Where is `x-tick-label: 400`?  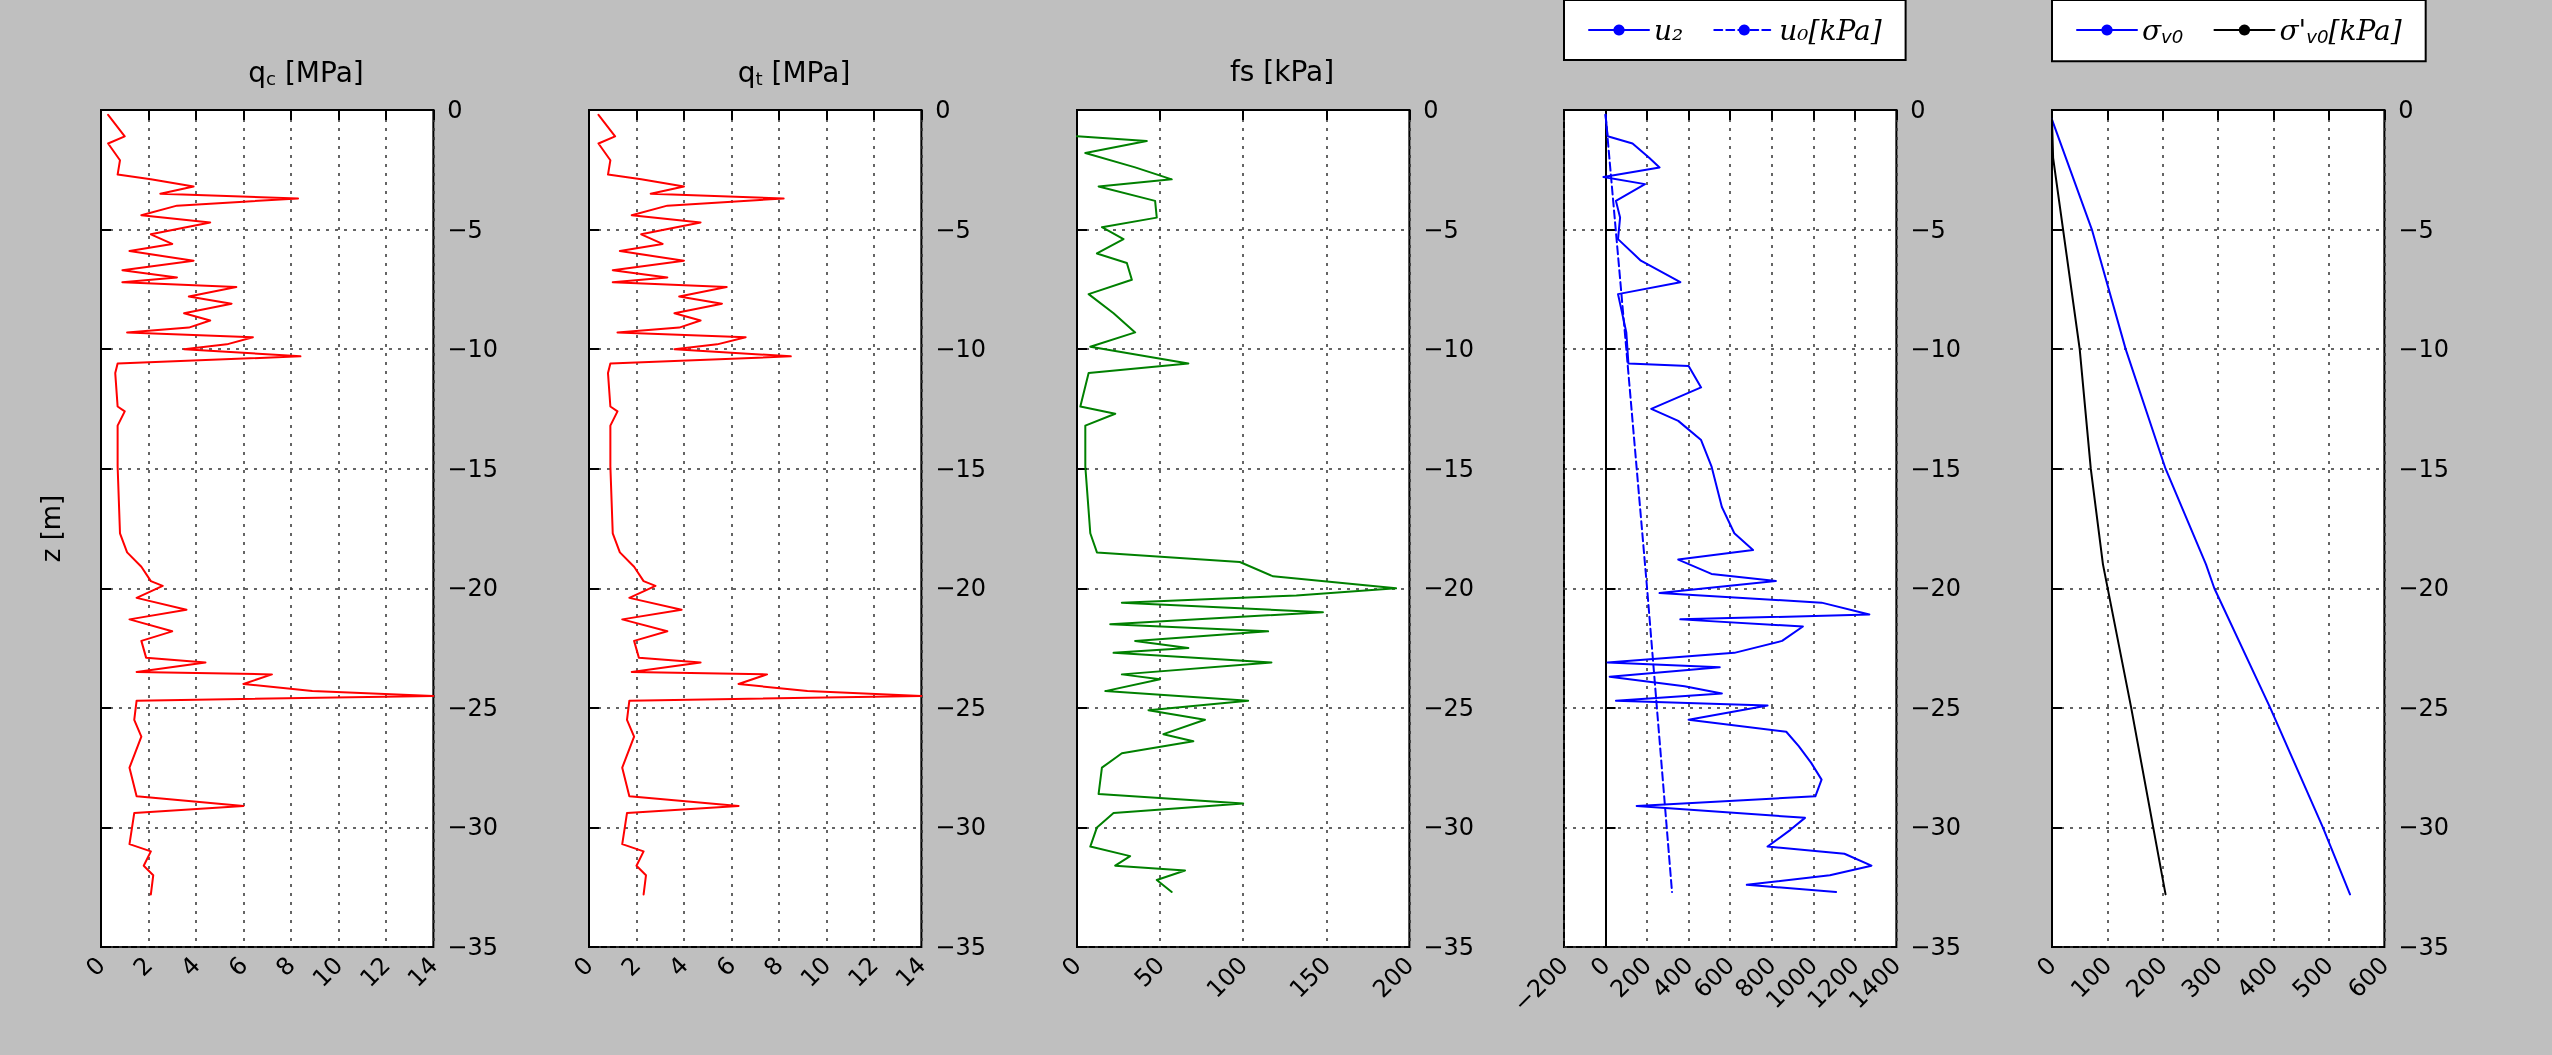 x-tick-label: 400 is located at coordinates (2257, 977).